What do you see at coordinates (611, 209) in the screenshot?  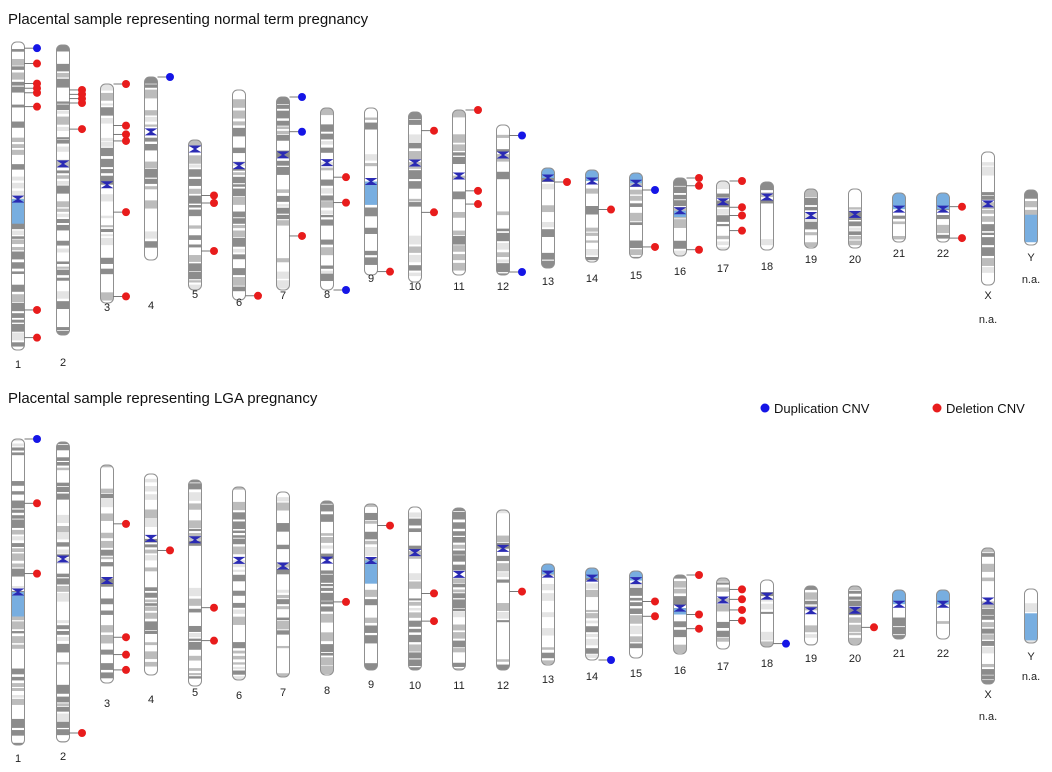 I see `deletion-cnv-marker-chr14` at bounding box center [611, 209].